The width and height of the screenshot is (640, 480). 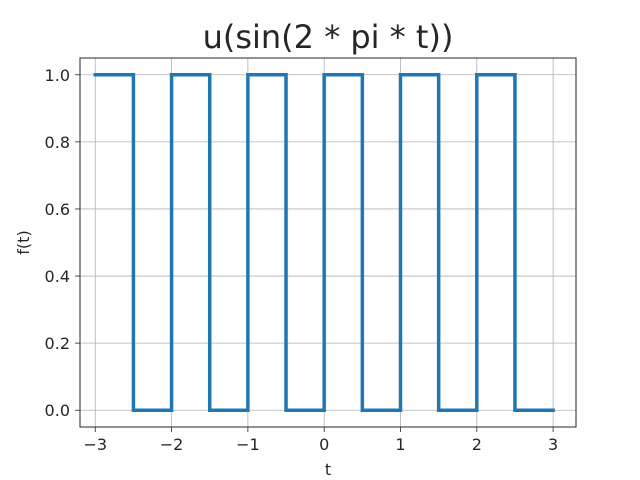 What do you see at coordinates (248, 444) in the screenshot?
I see `x-tick-label: −1` at bounding box center [248, 444].